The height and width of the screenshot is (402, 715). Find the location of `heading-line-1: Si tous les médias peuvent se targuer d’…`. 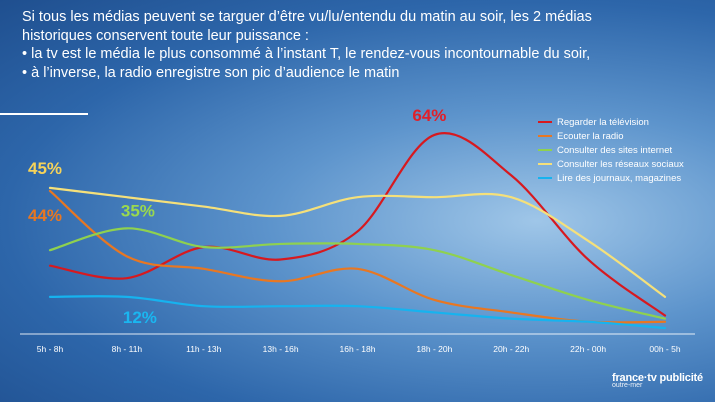

heading-line-1: Si tous les médias peuvent se targuer d’… is located at coordinates (307, 17).